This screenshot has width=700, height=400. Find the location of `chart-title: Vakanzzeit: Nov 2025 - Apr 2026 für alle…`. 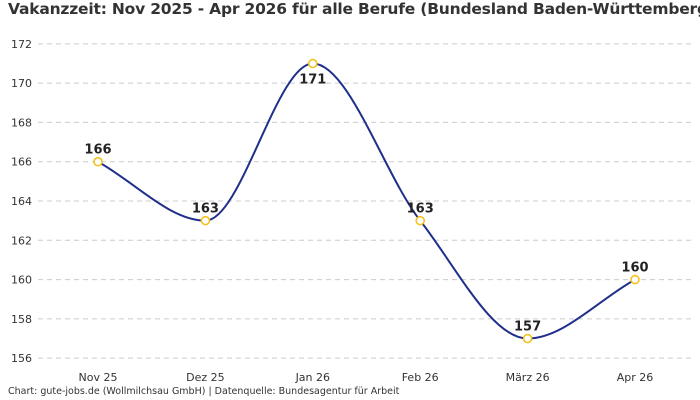

chart-title: Vakanzzeit: Nov 2025 - Apr 2026 für alle… is located at coordinates (354, 9).